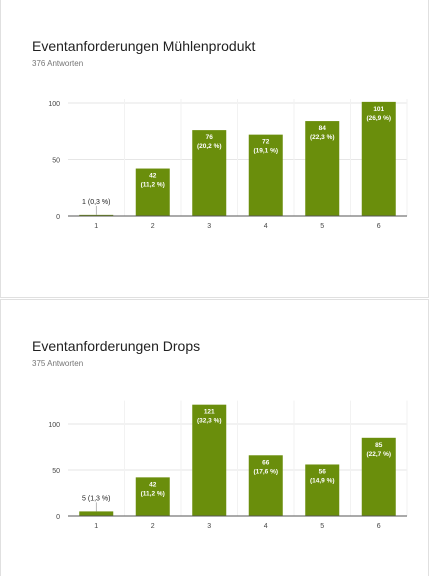 This screenshot has height=576, width=429. What do you see at coordinates (378, 109) in the screenshot?
I see `bar-value-label: 101` at bounding box center [378, 109].